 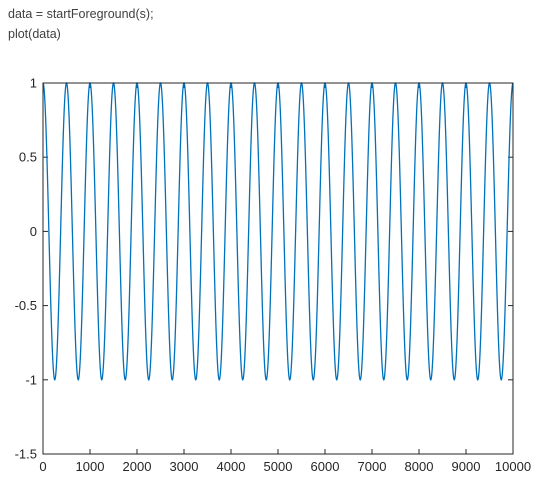 What do you see at coordinates (26, 305) in the screenshot?
I see `y-tick-label: -0.5` at bounding box center [26, 305].